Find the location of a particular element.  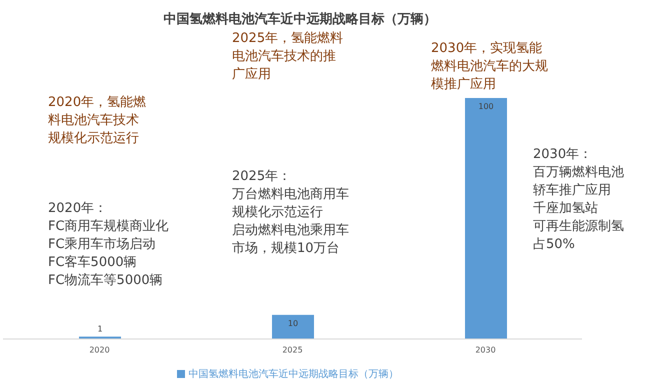

annotation: 2025年： is located at coordinates (262, 177).